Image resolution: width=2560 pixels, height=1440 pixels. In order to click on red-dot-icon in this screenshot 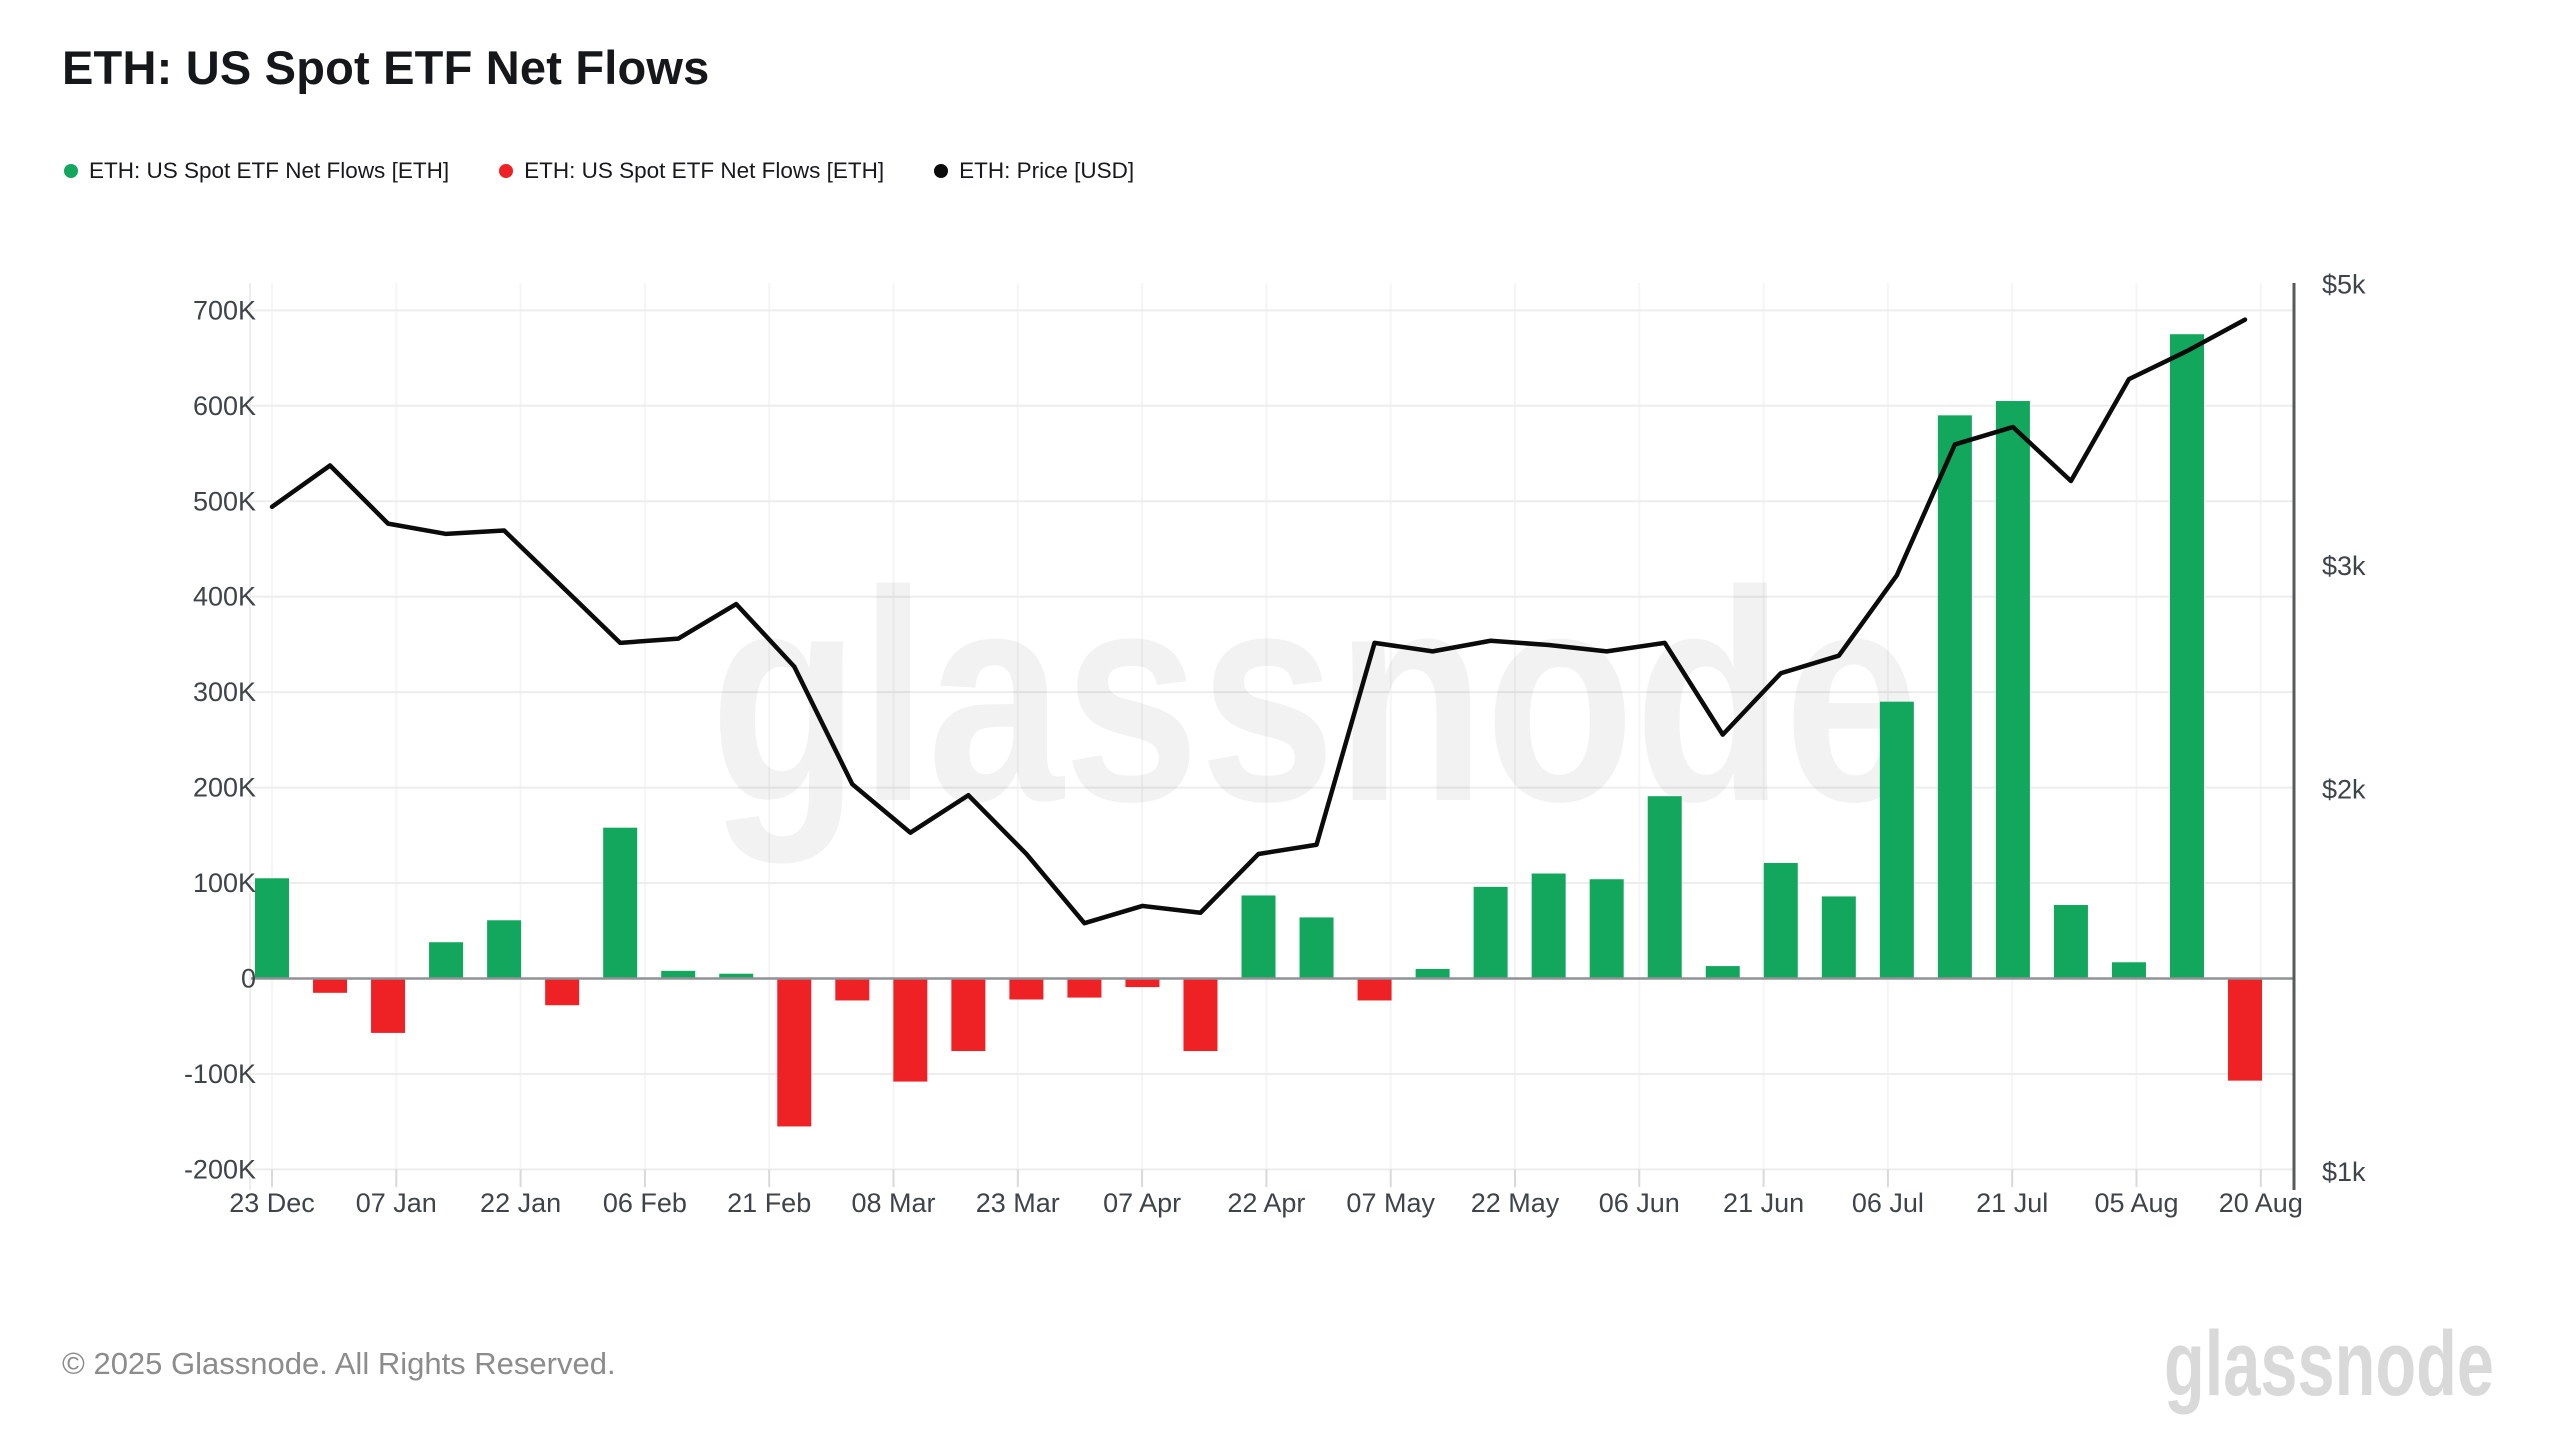, I will do `click(506, 171)`.